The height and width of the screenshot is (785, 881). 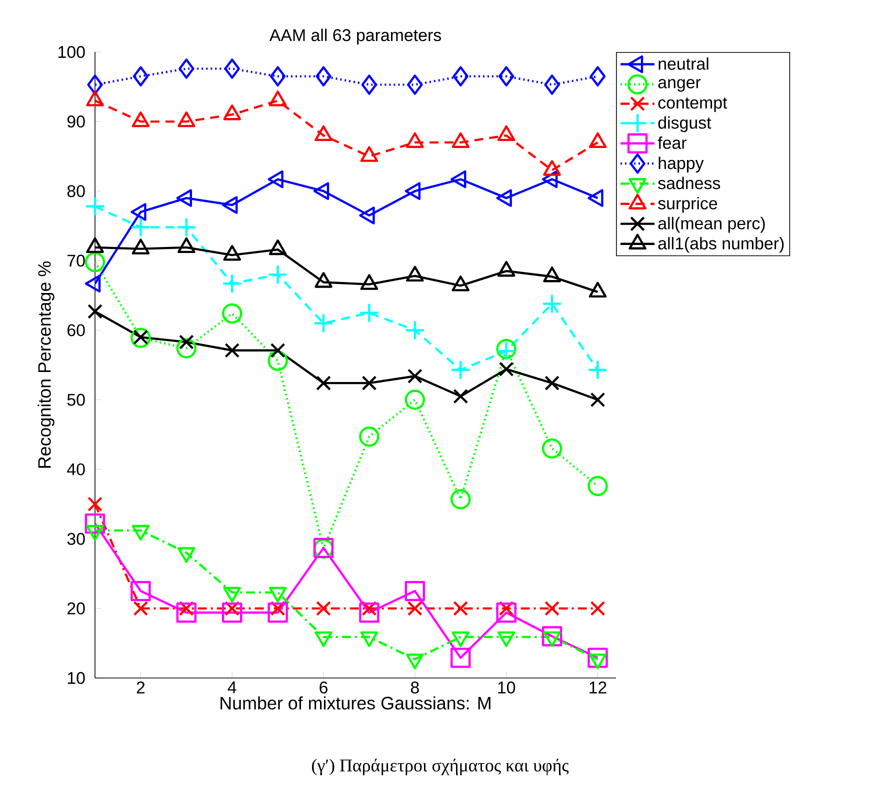 I want to click on y-tick-label: 90, so click(x=76, y=122).